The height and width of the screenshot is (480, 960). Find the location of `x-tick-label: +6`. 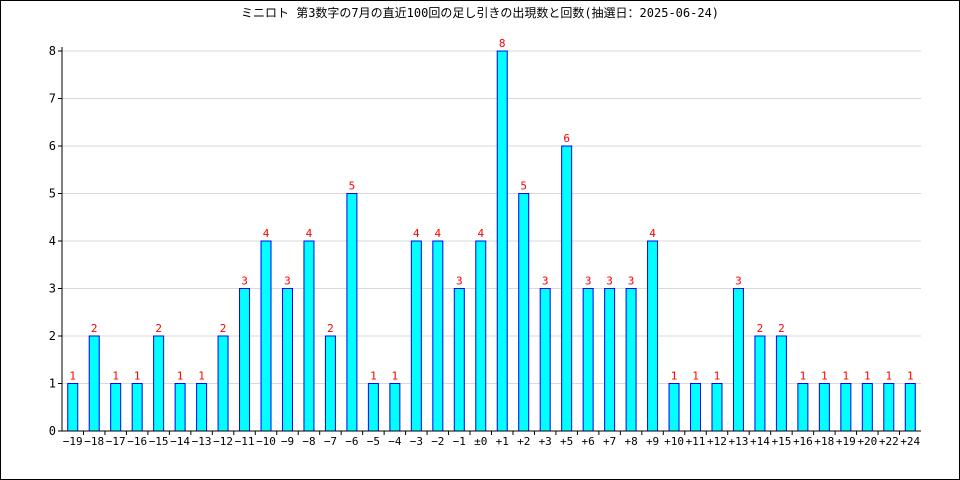

x-tick-label: +6 is located at coordinates (588, 441).